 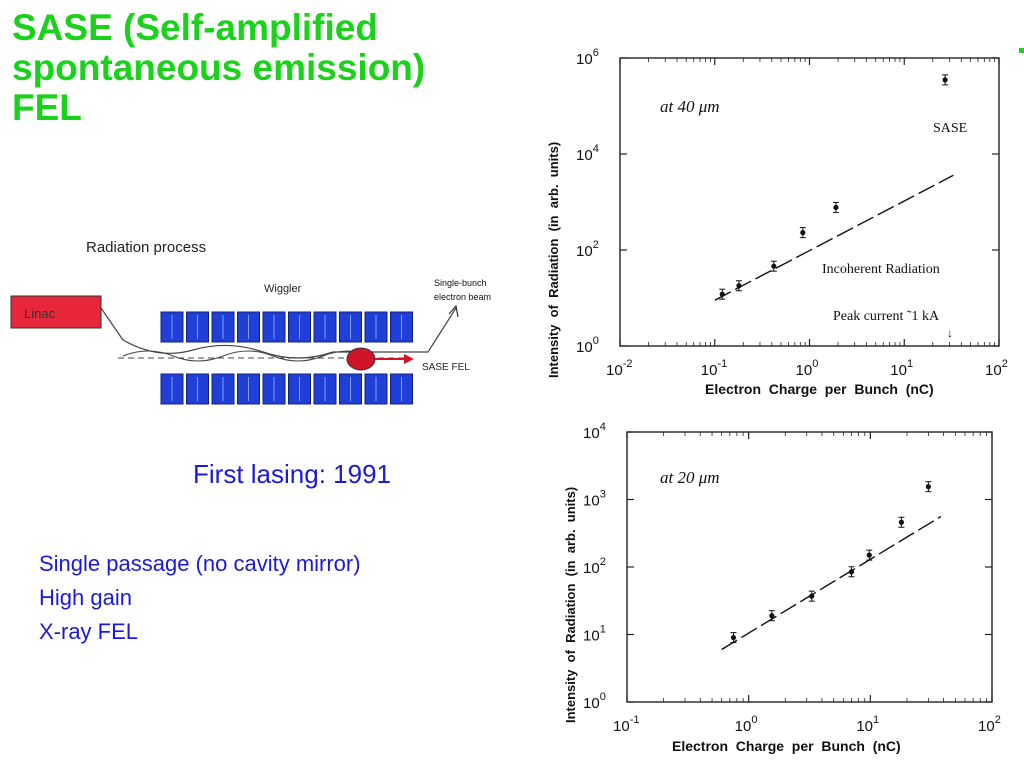 What do you see at coordinates (881, 269) in the screenshot?
I see `annotation-incoherent: Incoherent Radiation` at bounding box center [881, 269].